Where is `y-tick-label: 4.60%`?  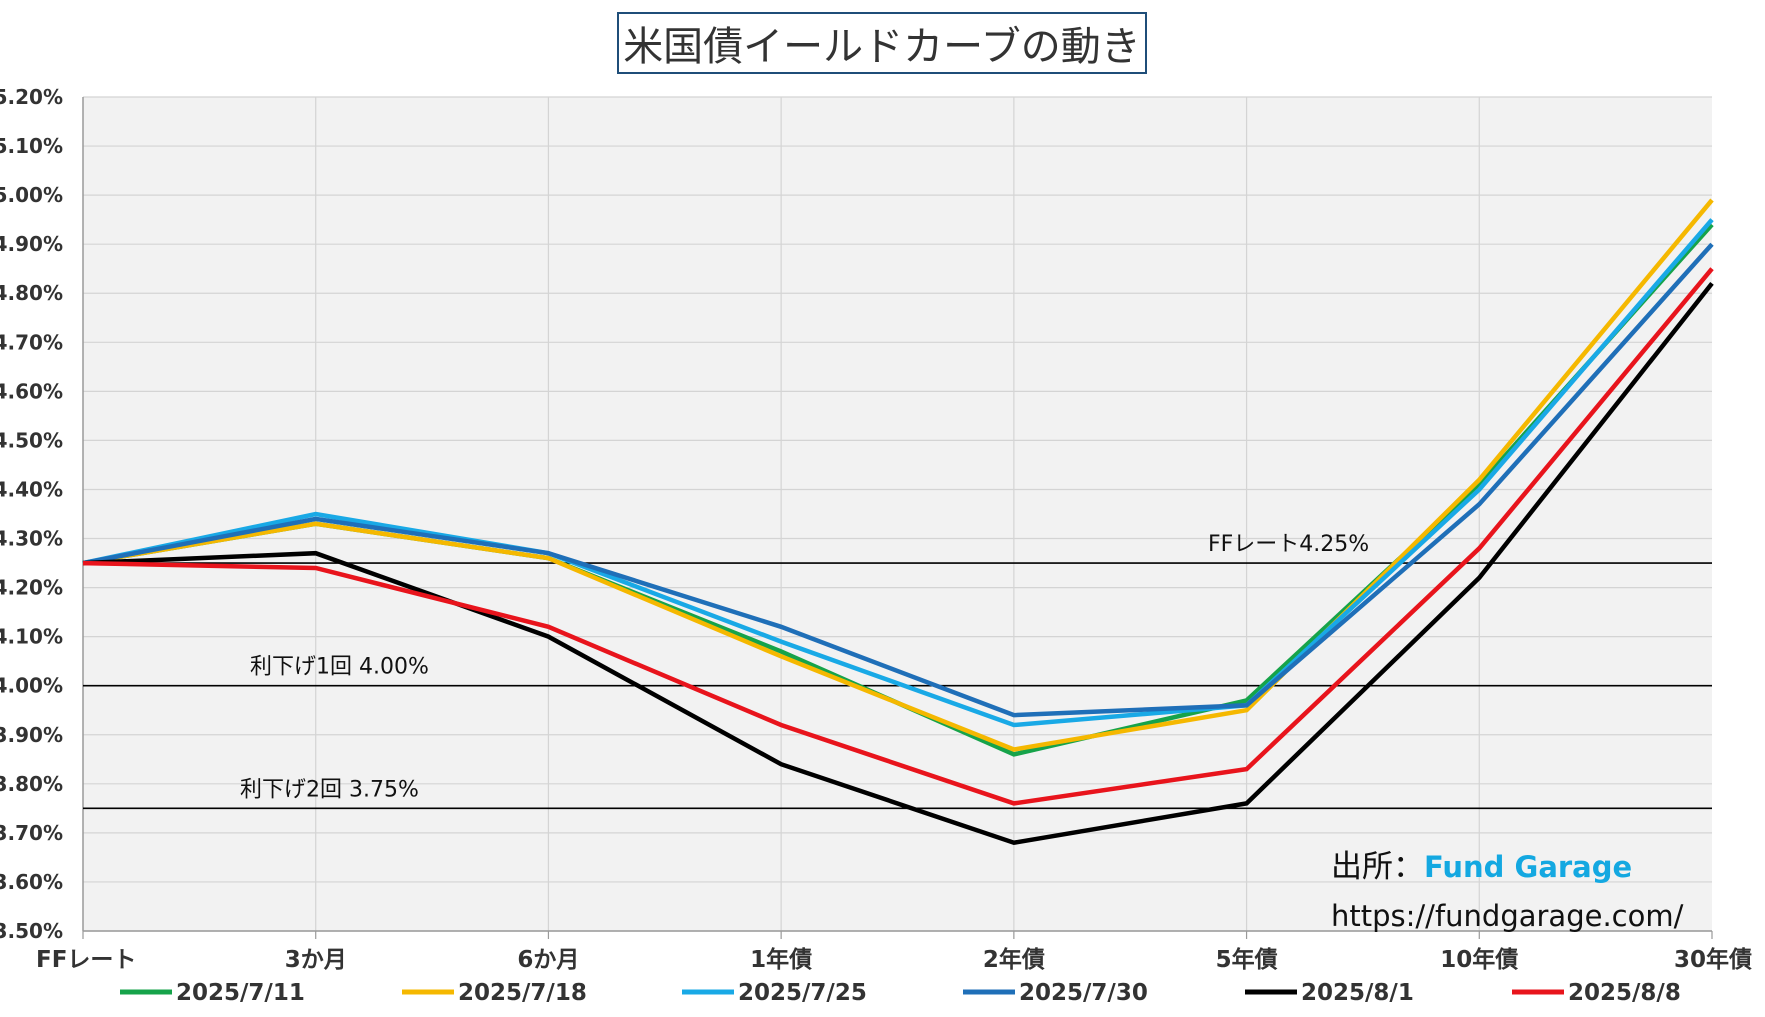 y-tick-label: 4.60% is located at coordinates (31, 391).